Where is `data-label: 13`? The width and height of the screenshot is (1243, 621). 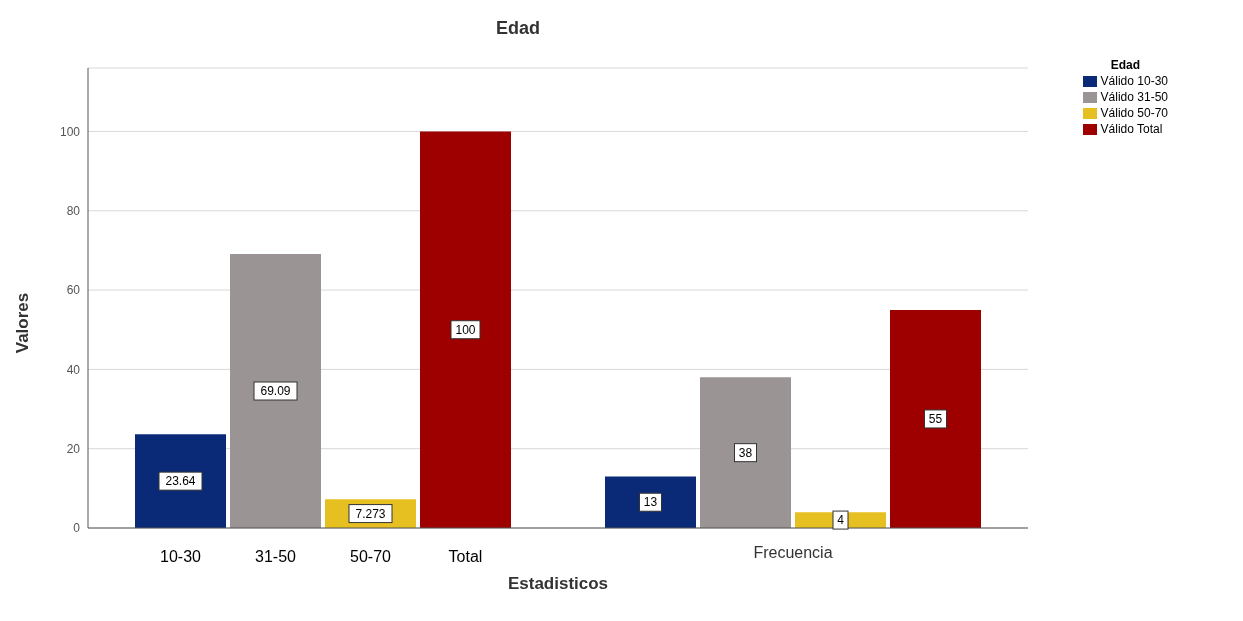
data-label: 13 is located at coordinates (650, 502).